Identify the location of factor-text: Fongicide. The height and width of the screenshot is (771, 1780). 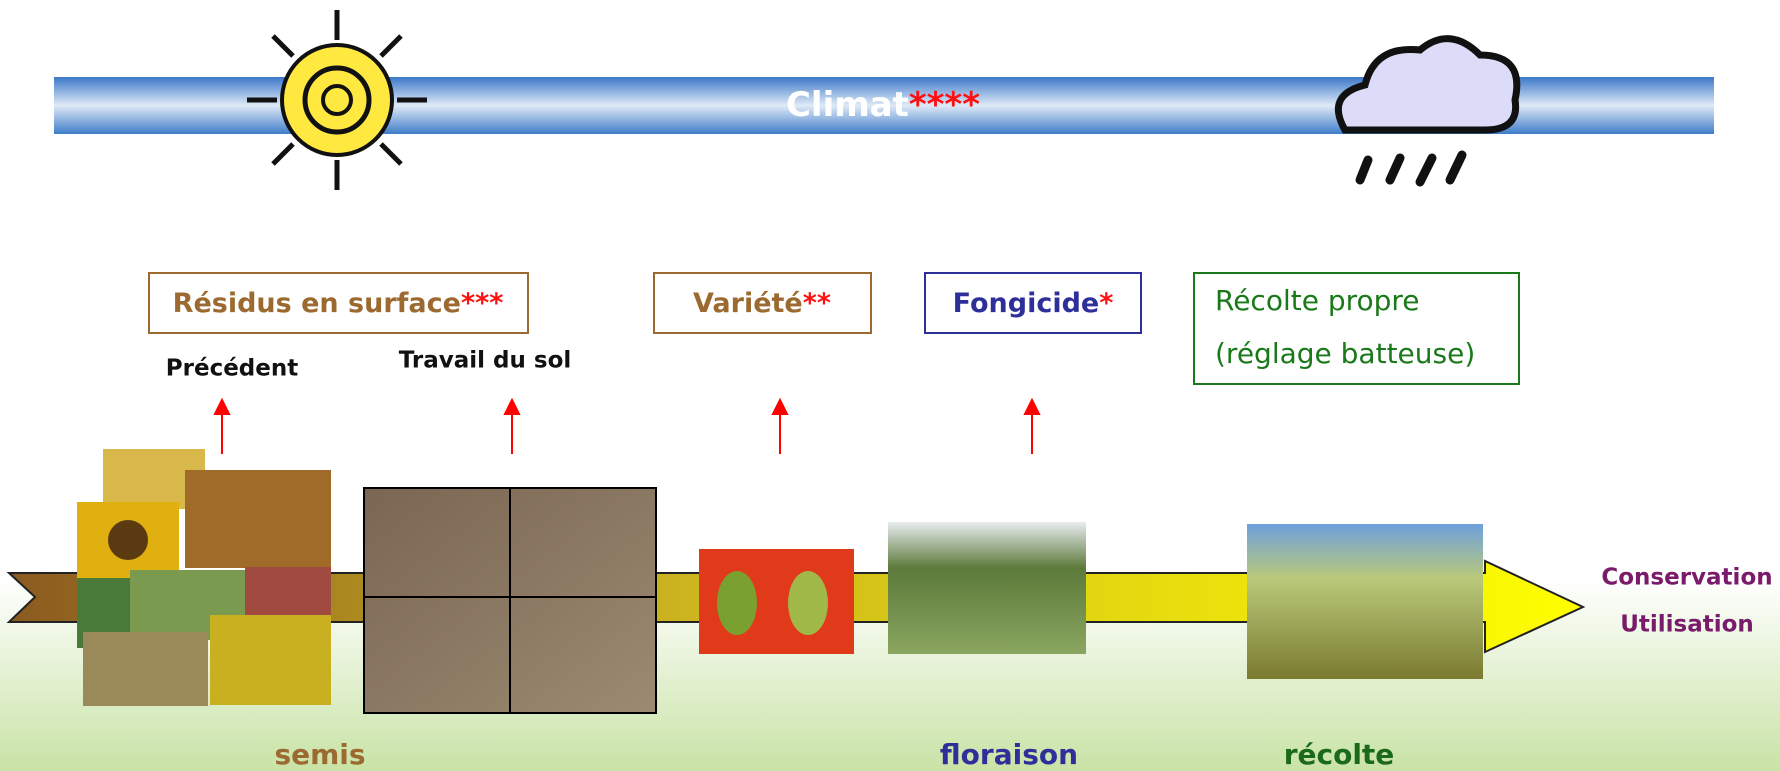
(1026, 303).